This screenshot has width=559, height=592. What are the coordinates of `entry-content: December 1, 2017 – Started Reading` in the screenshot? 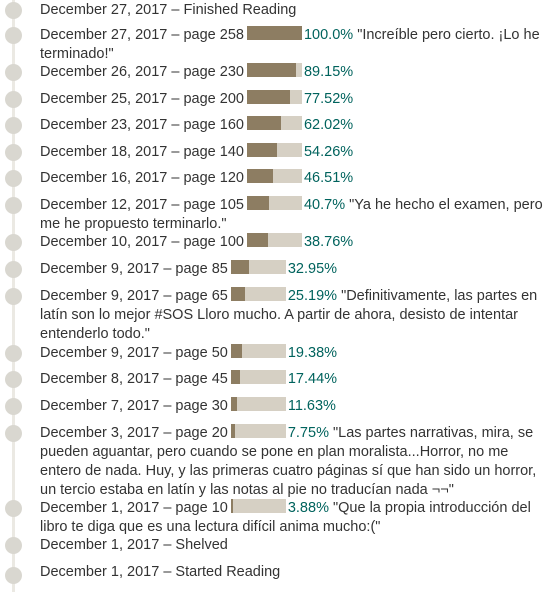 It's located at (296, 572).